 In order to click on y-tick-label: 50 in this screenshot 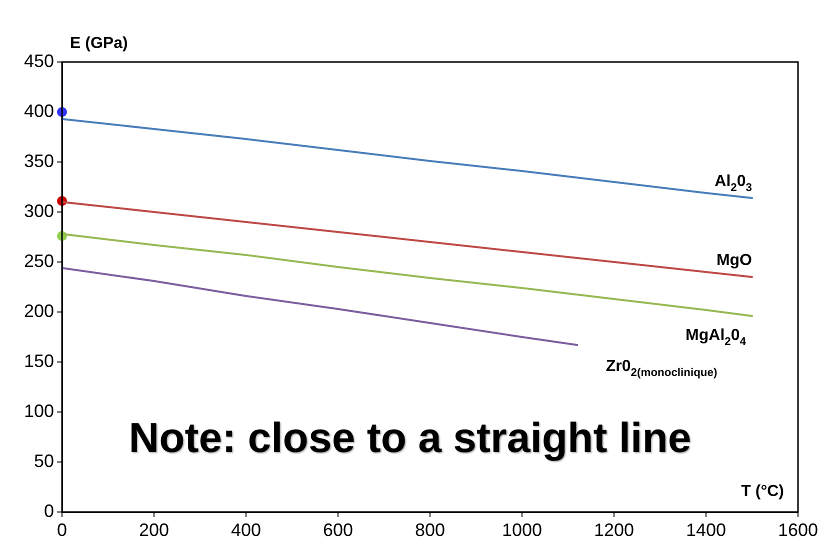, I will do `click(44, 460)`.